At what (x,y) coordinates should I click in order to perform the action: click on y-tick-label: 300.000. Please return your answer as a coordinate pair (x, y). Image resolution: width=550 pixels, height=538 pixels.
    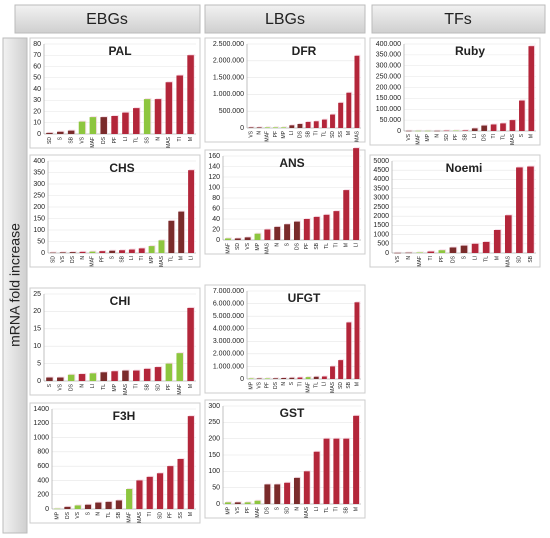
    Looking at the image, I should click on (388, 66).